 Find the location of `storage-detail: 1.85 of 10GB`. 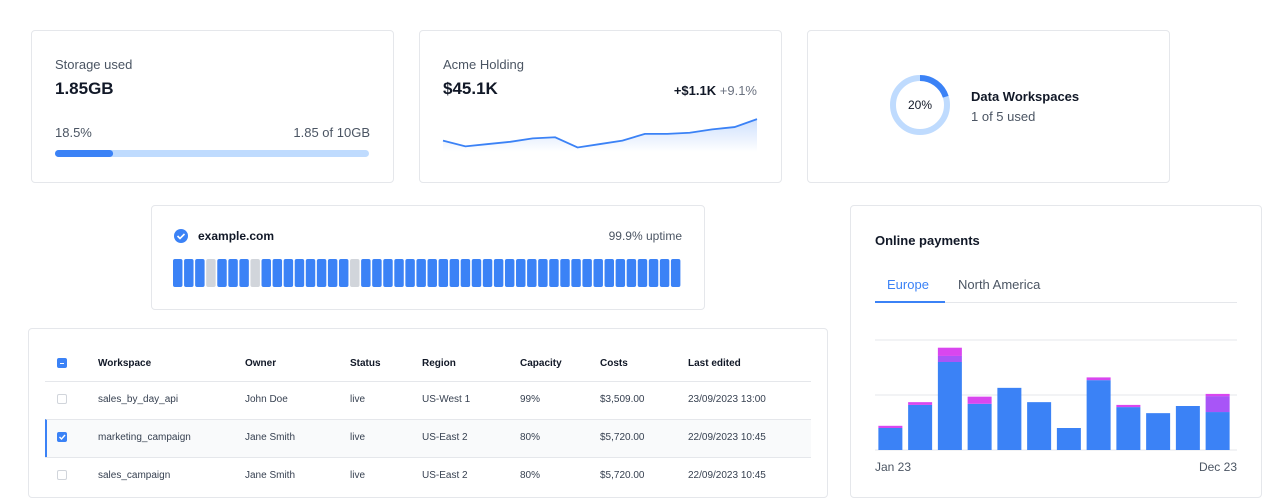

storage-detail: 1.85 of 10GB is located at coordinates (331, 132).